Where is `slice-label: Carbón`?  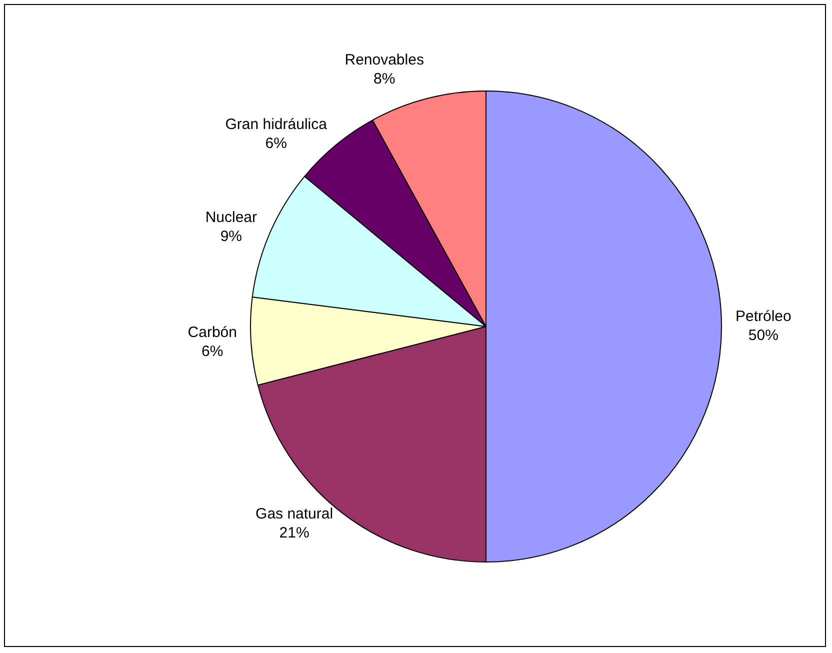
slice-label: Carbón is located at coordinates (212, 332).